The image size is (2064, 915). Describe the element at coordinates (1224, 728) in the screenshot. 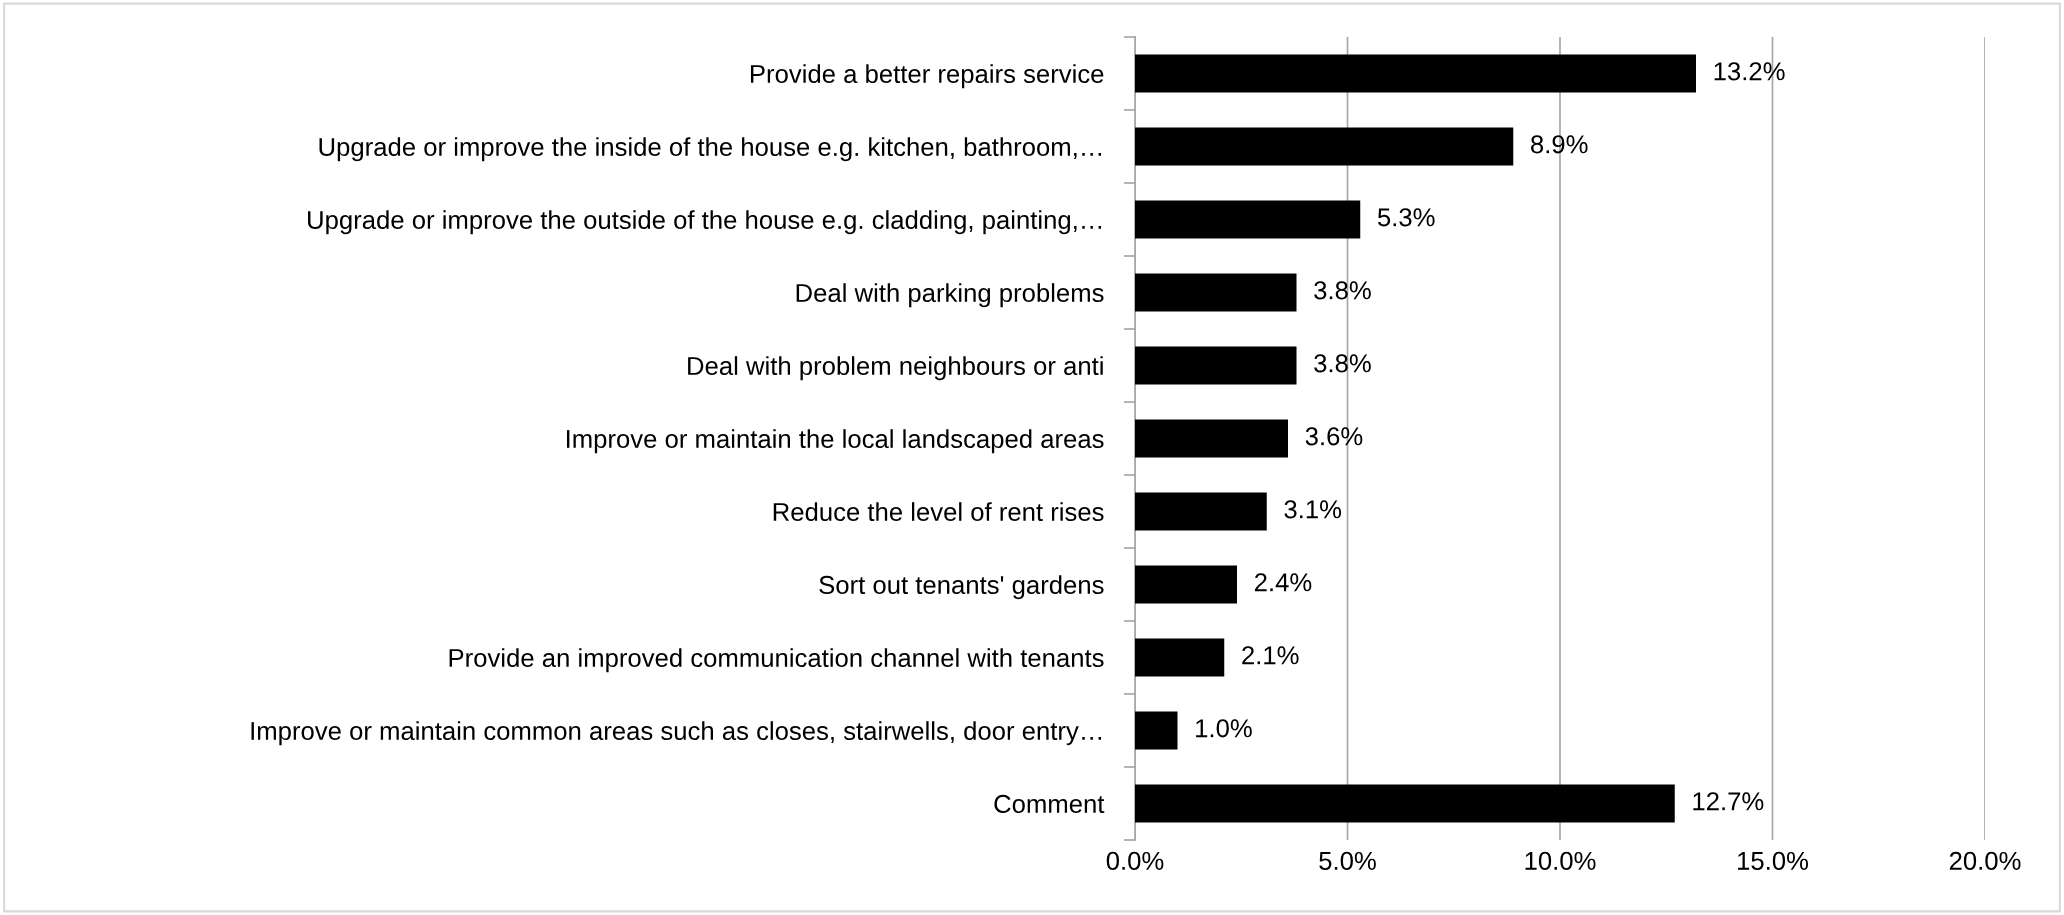

I see `data-label: 1.0%` at that location.